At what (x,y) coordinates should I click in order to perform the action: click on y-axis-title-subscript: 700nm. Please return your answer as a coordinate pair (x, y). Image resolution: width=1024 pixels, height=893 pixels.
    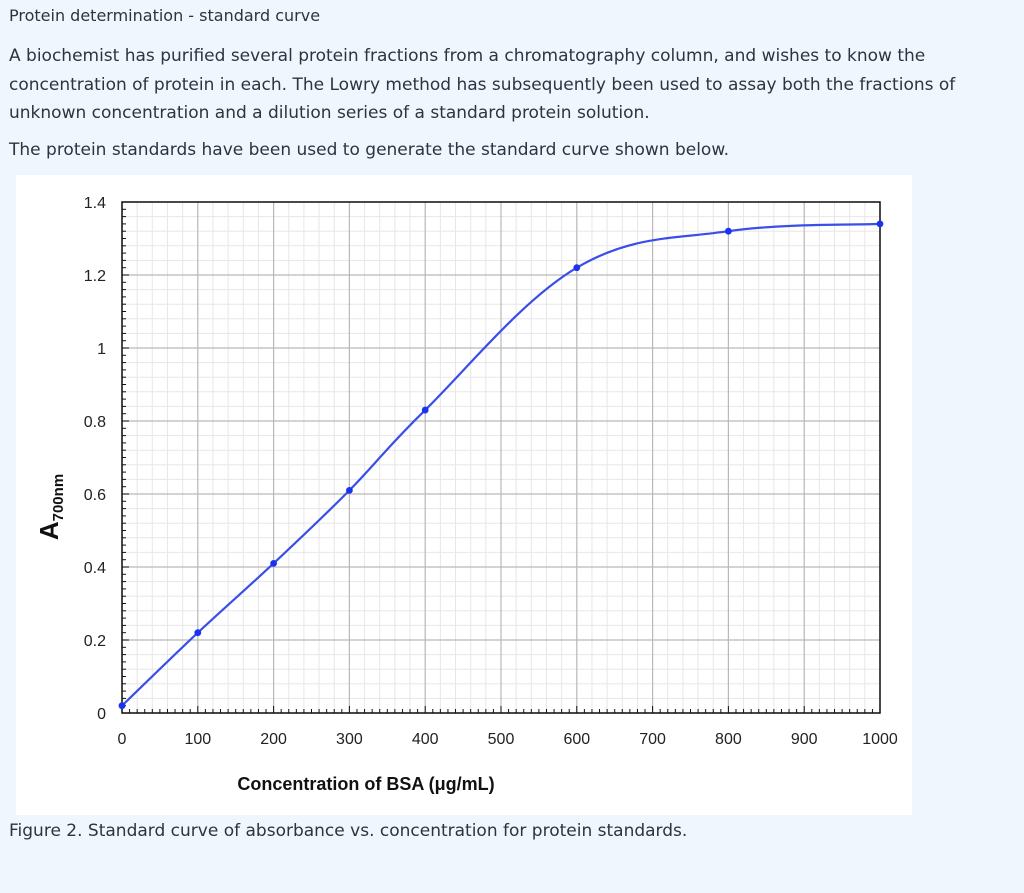
    Looking at the image, I should click on (58, 498).